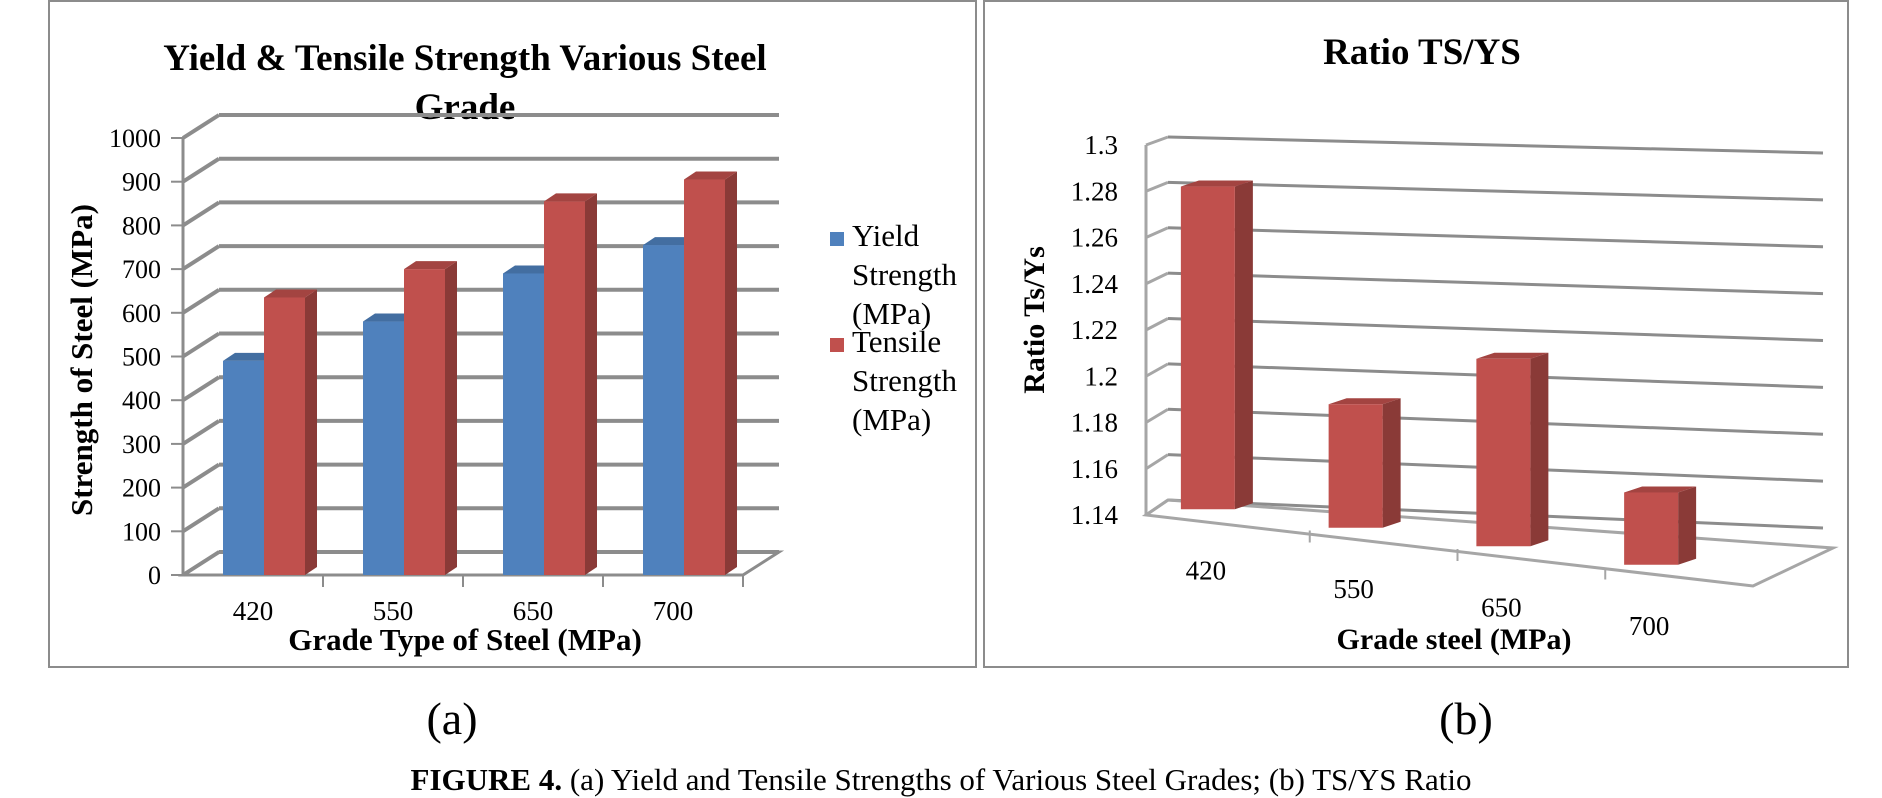 This screenshot has width=1882, height=798. Describe the element at coordinates (141, 444) in the screenshot. I see `chart-a-ytick-label: 300` at that location.